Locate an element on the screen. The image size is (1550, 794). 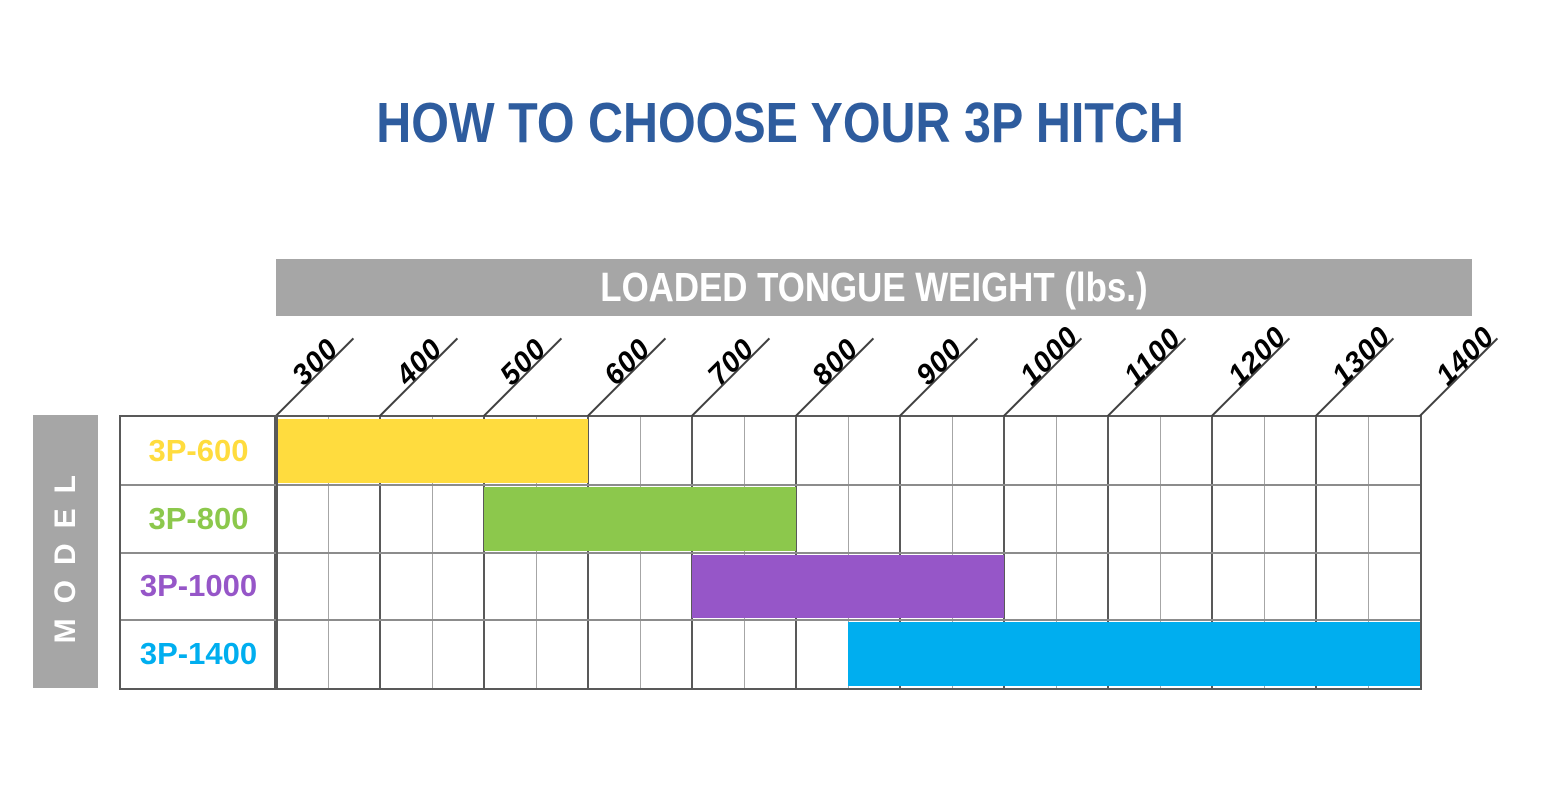
x-tick-label: 600 is located at coordinates (628, 362).